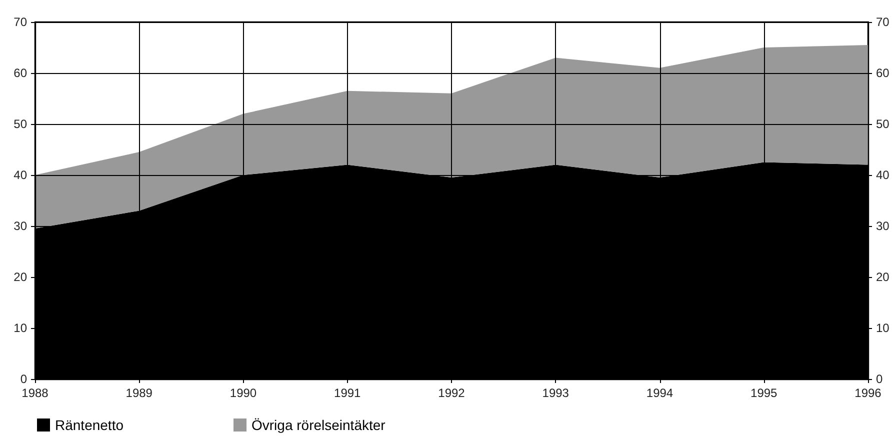 The image size is (896, 439). What do you see at coordinates (348, 393) in the screenshot?
I see `x-tick-label: 1991` at bounding box center [348, 393].